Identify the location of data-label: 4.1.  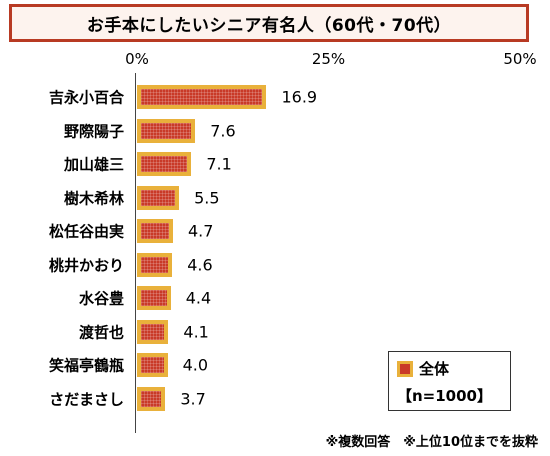
(196, 331).